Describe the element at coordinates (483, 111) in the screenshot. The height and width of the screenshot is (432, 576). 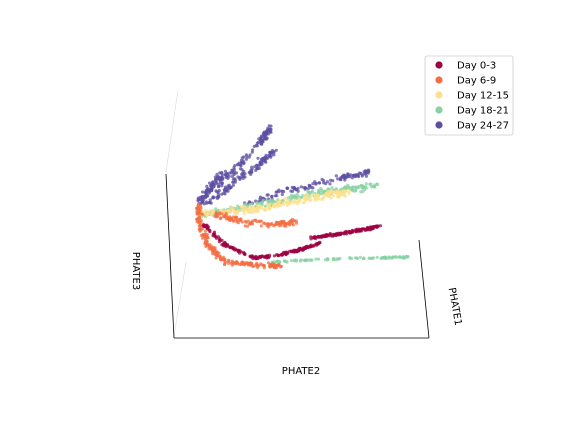
I see `legend-label: Day 18-21` at that location.